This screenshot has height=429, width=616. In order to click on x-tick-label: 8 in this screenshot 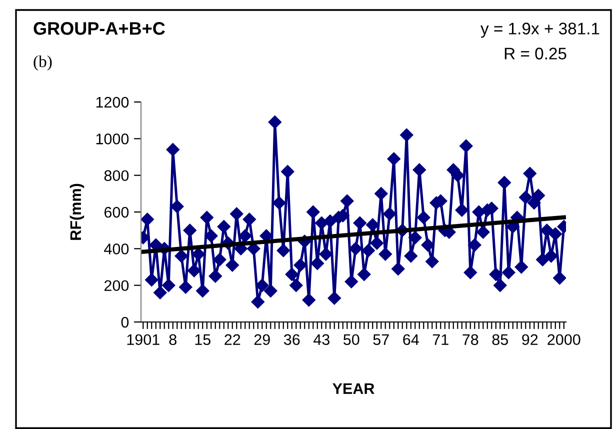, I will do `click(172, 340)`.